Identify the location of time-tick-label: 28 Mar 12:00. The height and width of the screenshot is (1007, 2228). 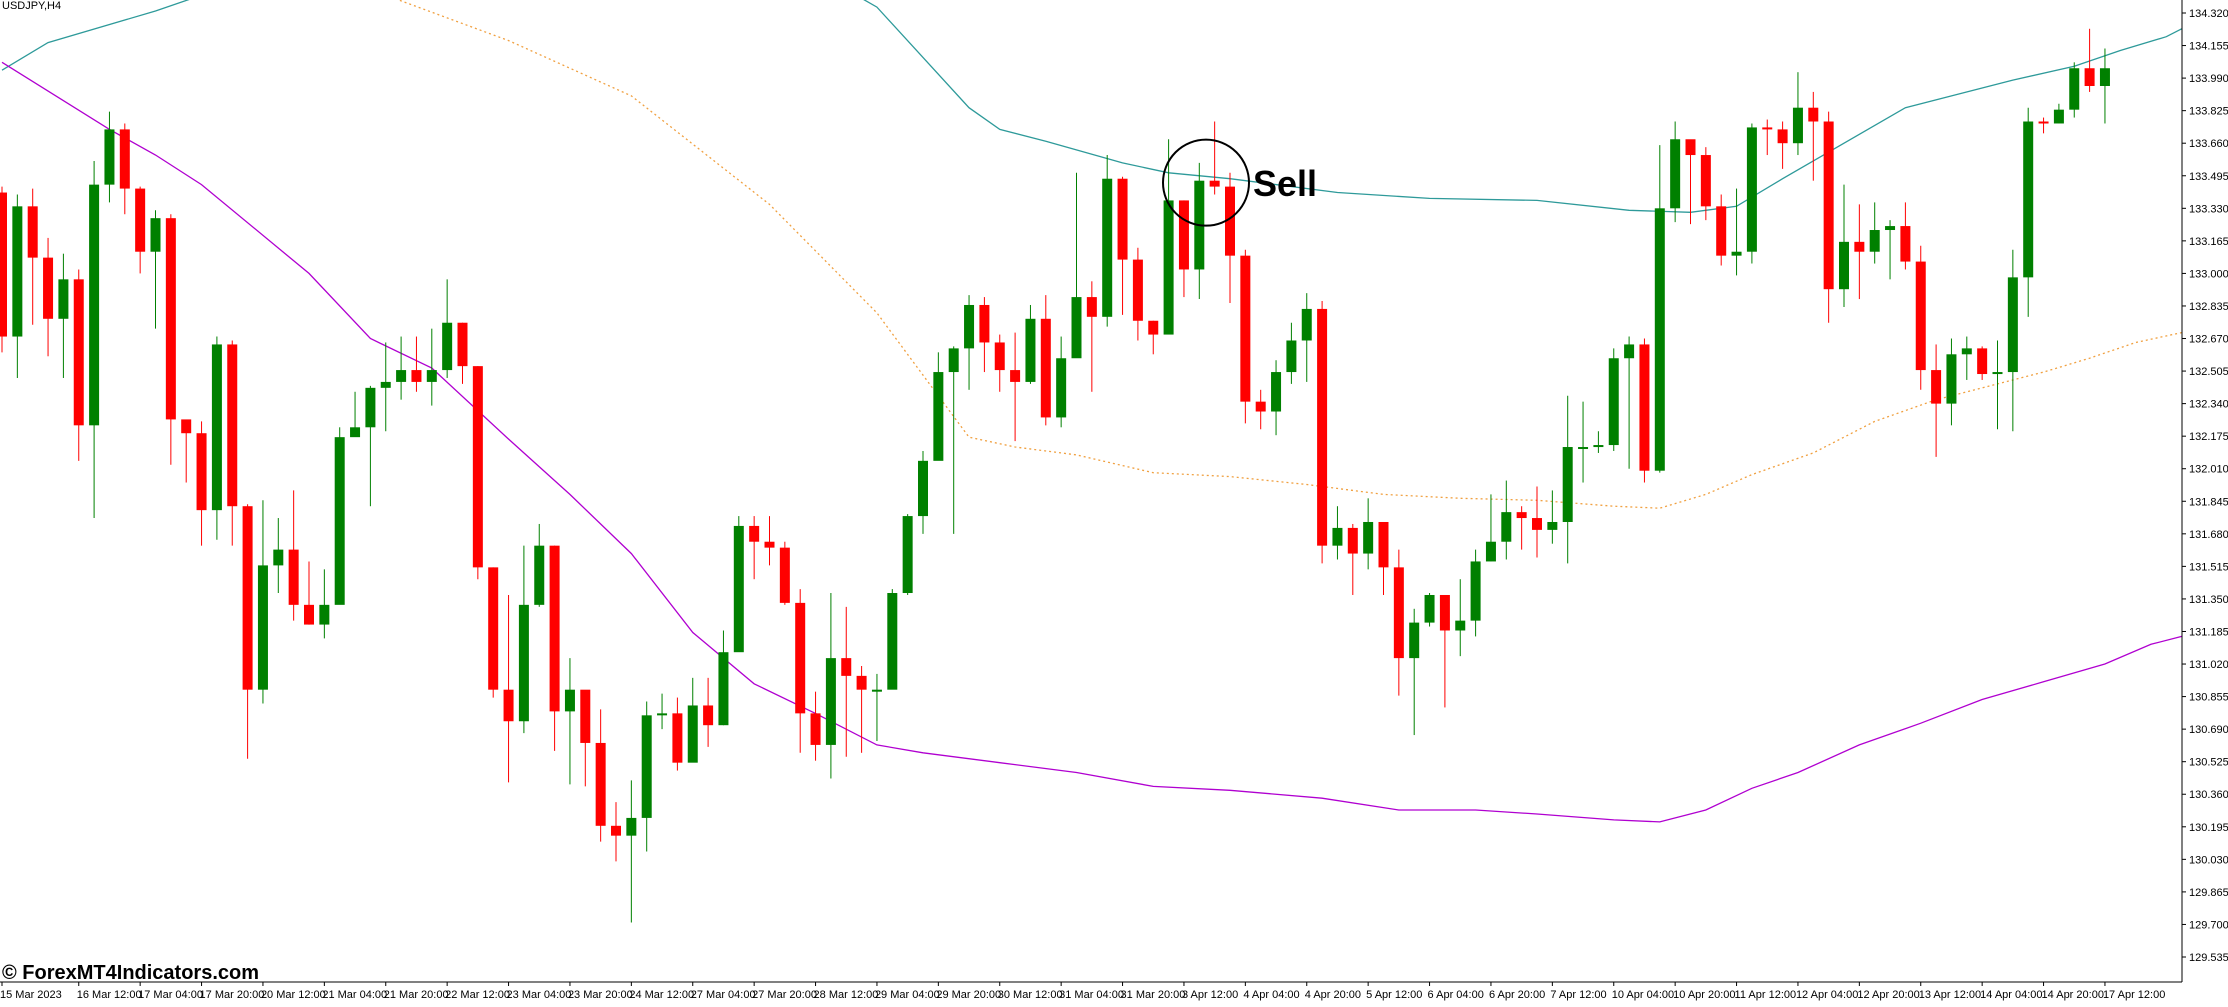
(846, 995).